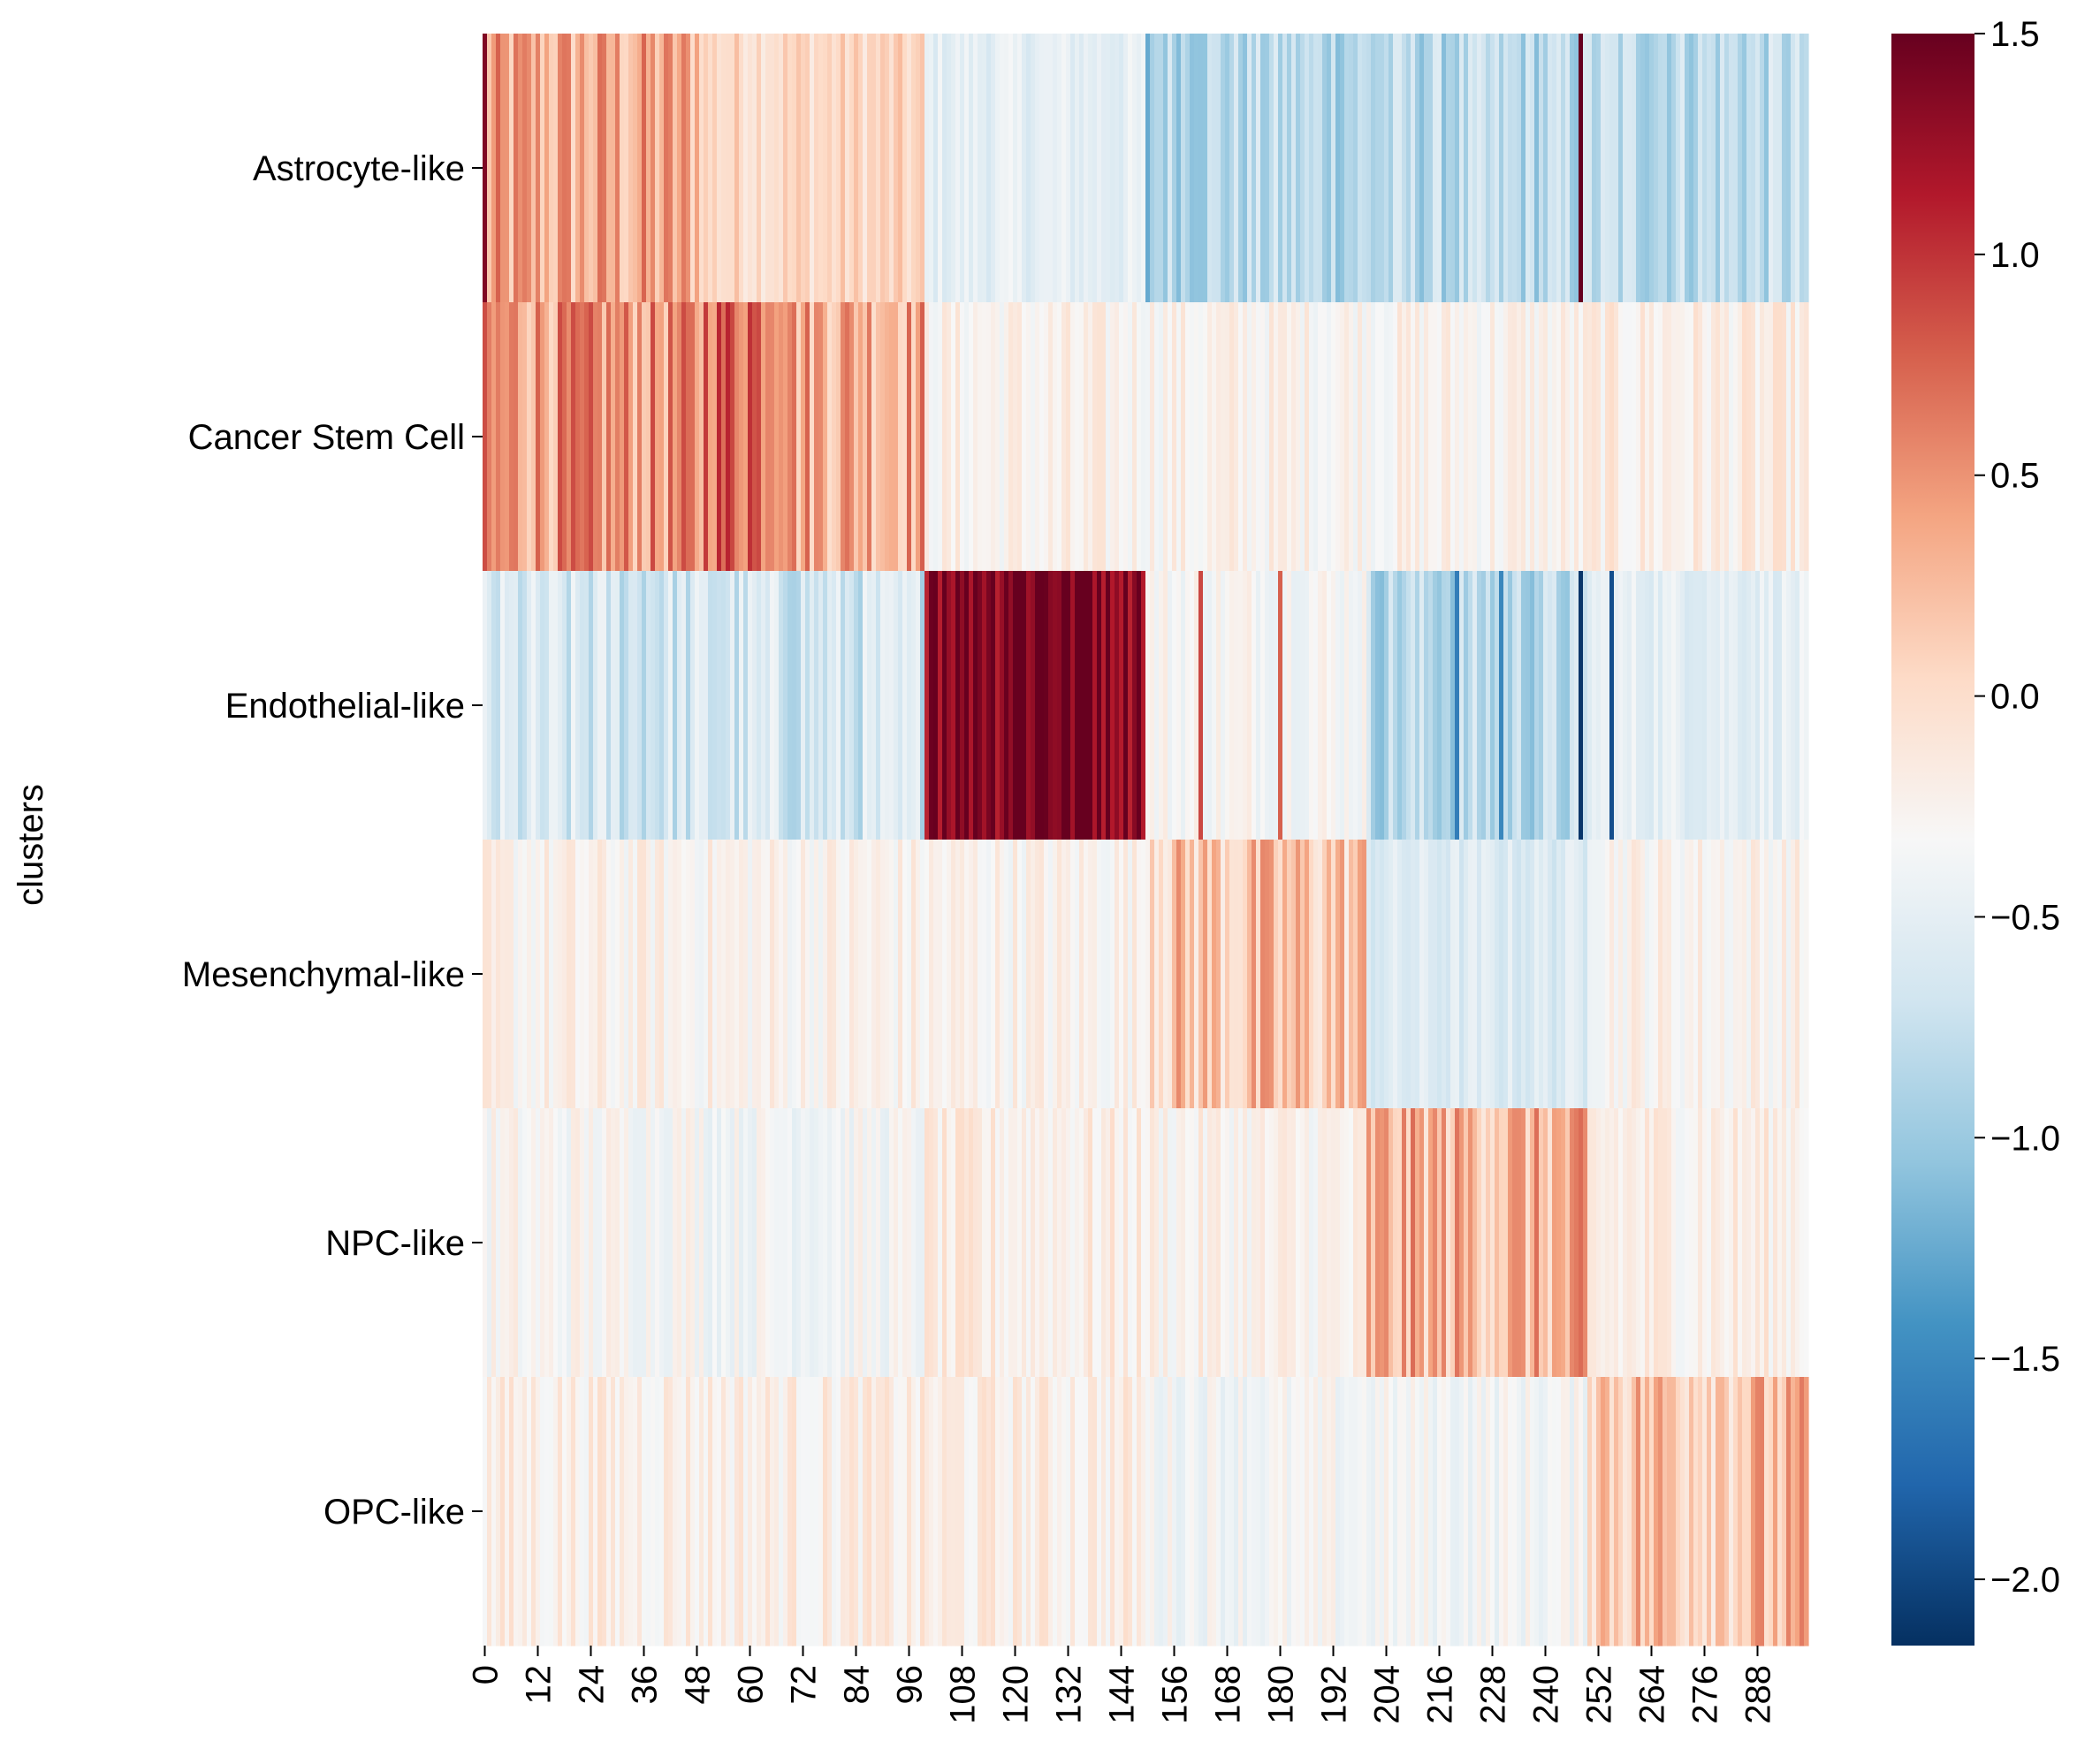 This screenshot has width=2100, height=1764. I want to click on x-tick-label: 228, so click(1493, 1694).